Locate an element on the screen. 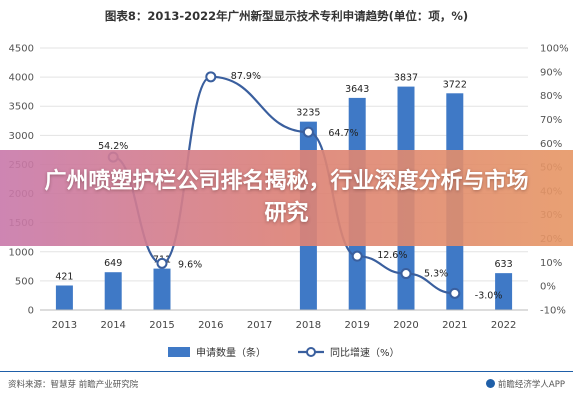 The height and width of the screenshot is (400, 573). y-right-tick-label: 60% is located at coordinates (551, 144).